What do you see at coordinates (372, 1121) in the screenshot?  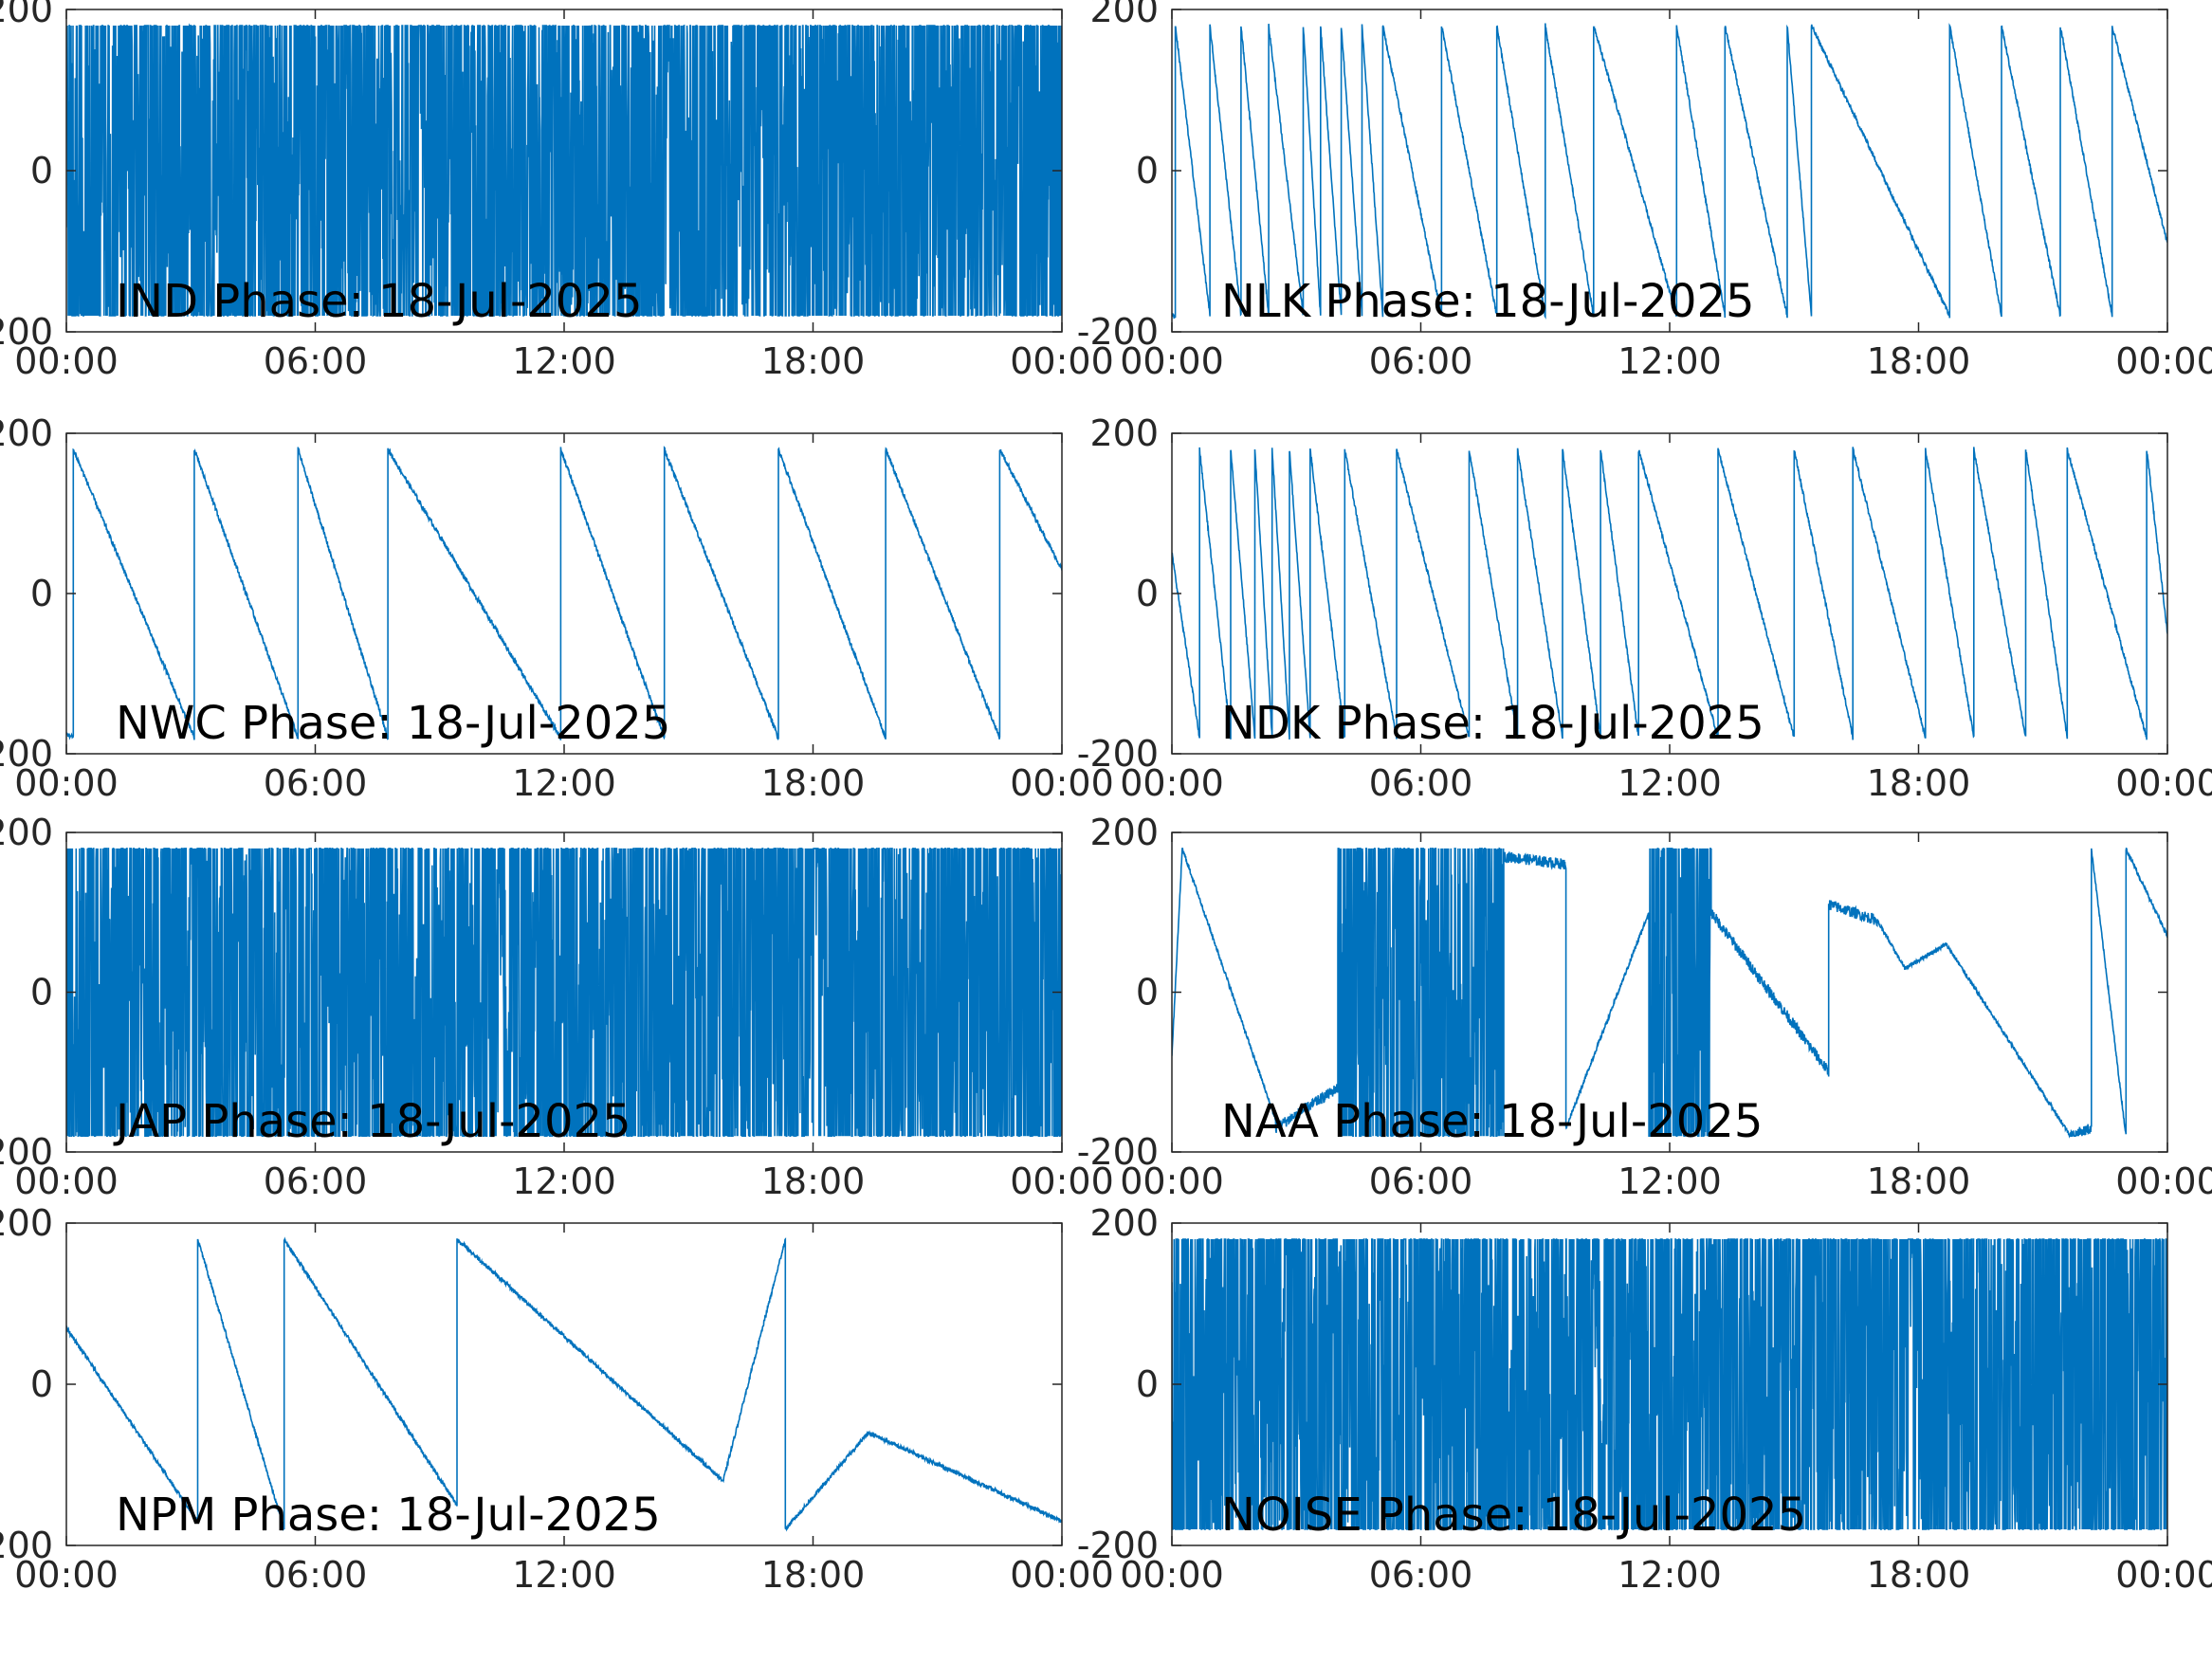 I see `panel-title: JAP Phase: 18-Jul-2025` at bounding box center [372, 1121].